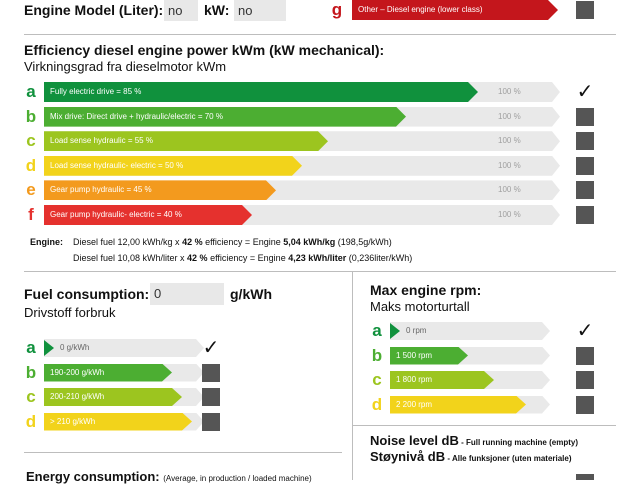 This screenshot has width=640, height=484. What do you see at coordinates (125, 66) in the screenshot?
I see `efficiency-subtitle: Virkningsgrad fra dieselmotor kWm` at bounding box center [125, 66].